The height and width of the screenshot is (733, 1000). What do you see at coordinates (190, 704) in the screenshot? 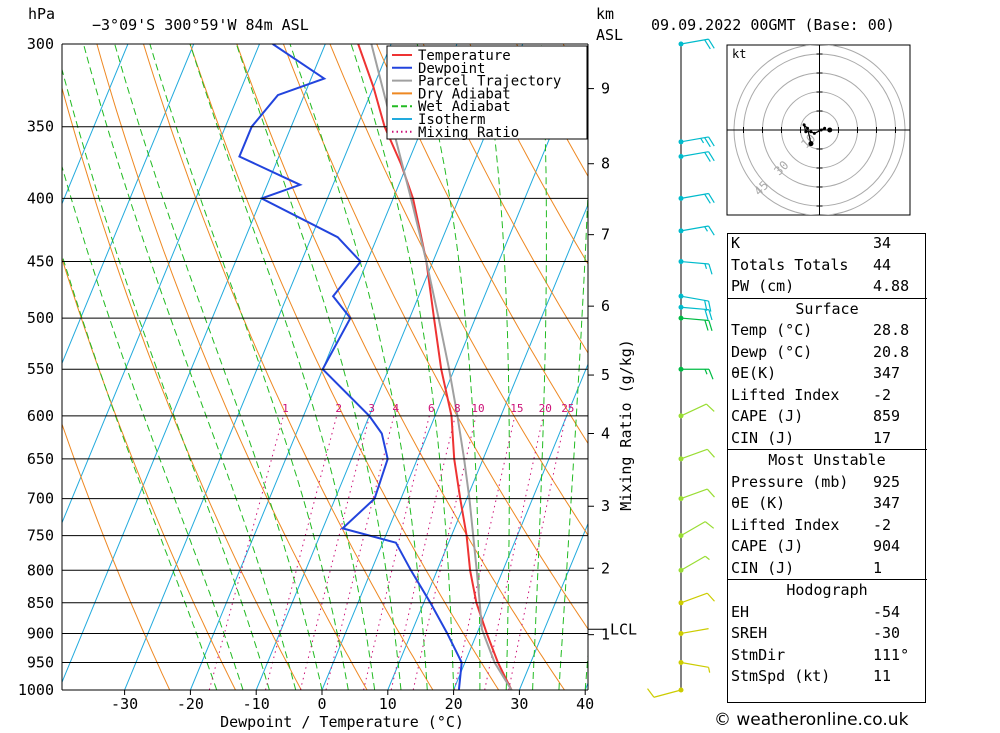
I see `x-tick-label: -20` at bounding box center [190, 704].